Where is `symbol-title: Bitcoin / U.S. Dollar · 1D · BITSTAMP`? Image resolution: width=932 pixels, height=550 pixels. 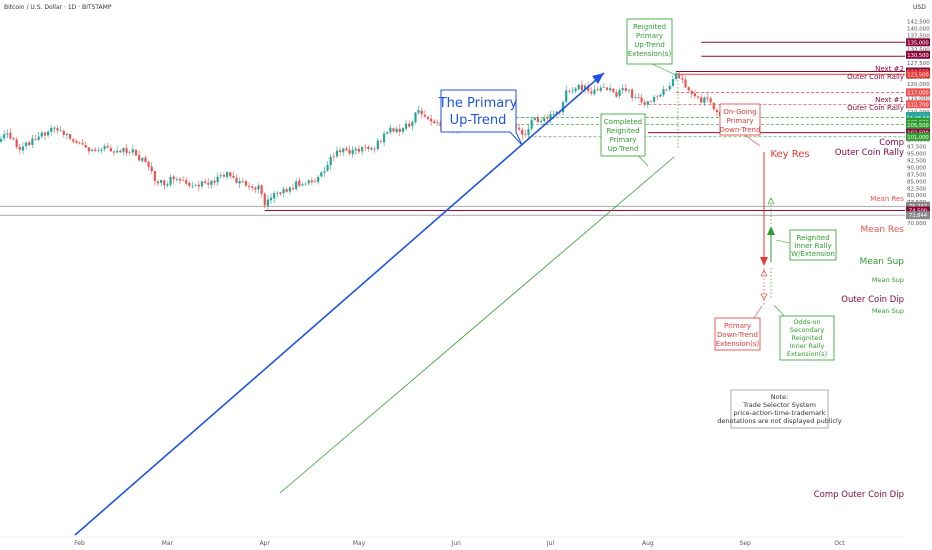 symbol-title: Bitcoin / U.S. Dollar · 1D · BITSTAMP is located at coordinates (58, 7).